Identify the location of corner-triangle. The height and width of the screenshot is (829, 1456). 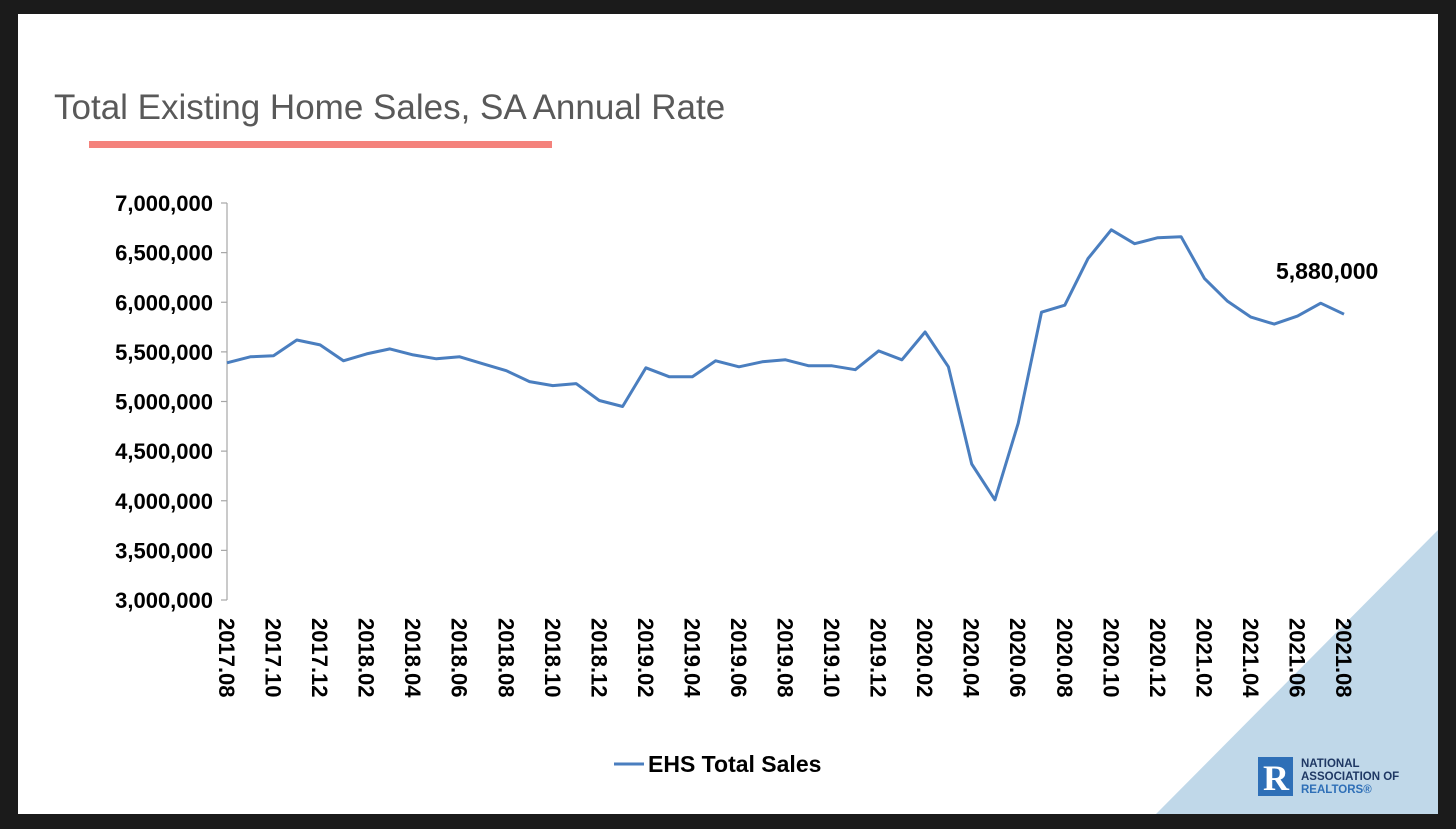
(1297, 672).